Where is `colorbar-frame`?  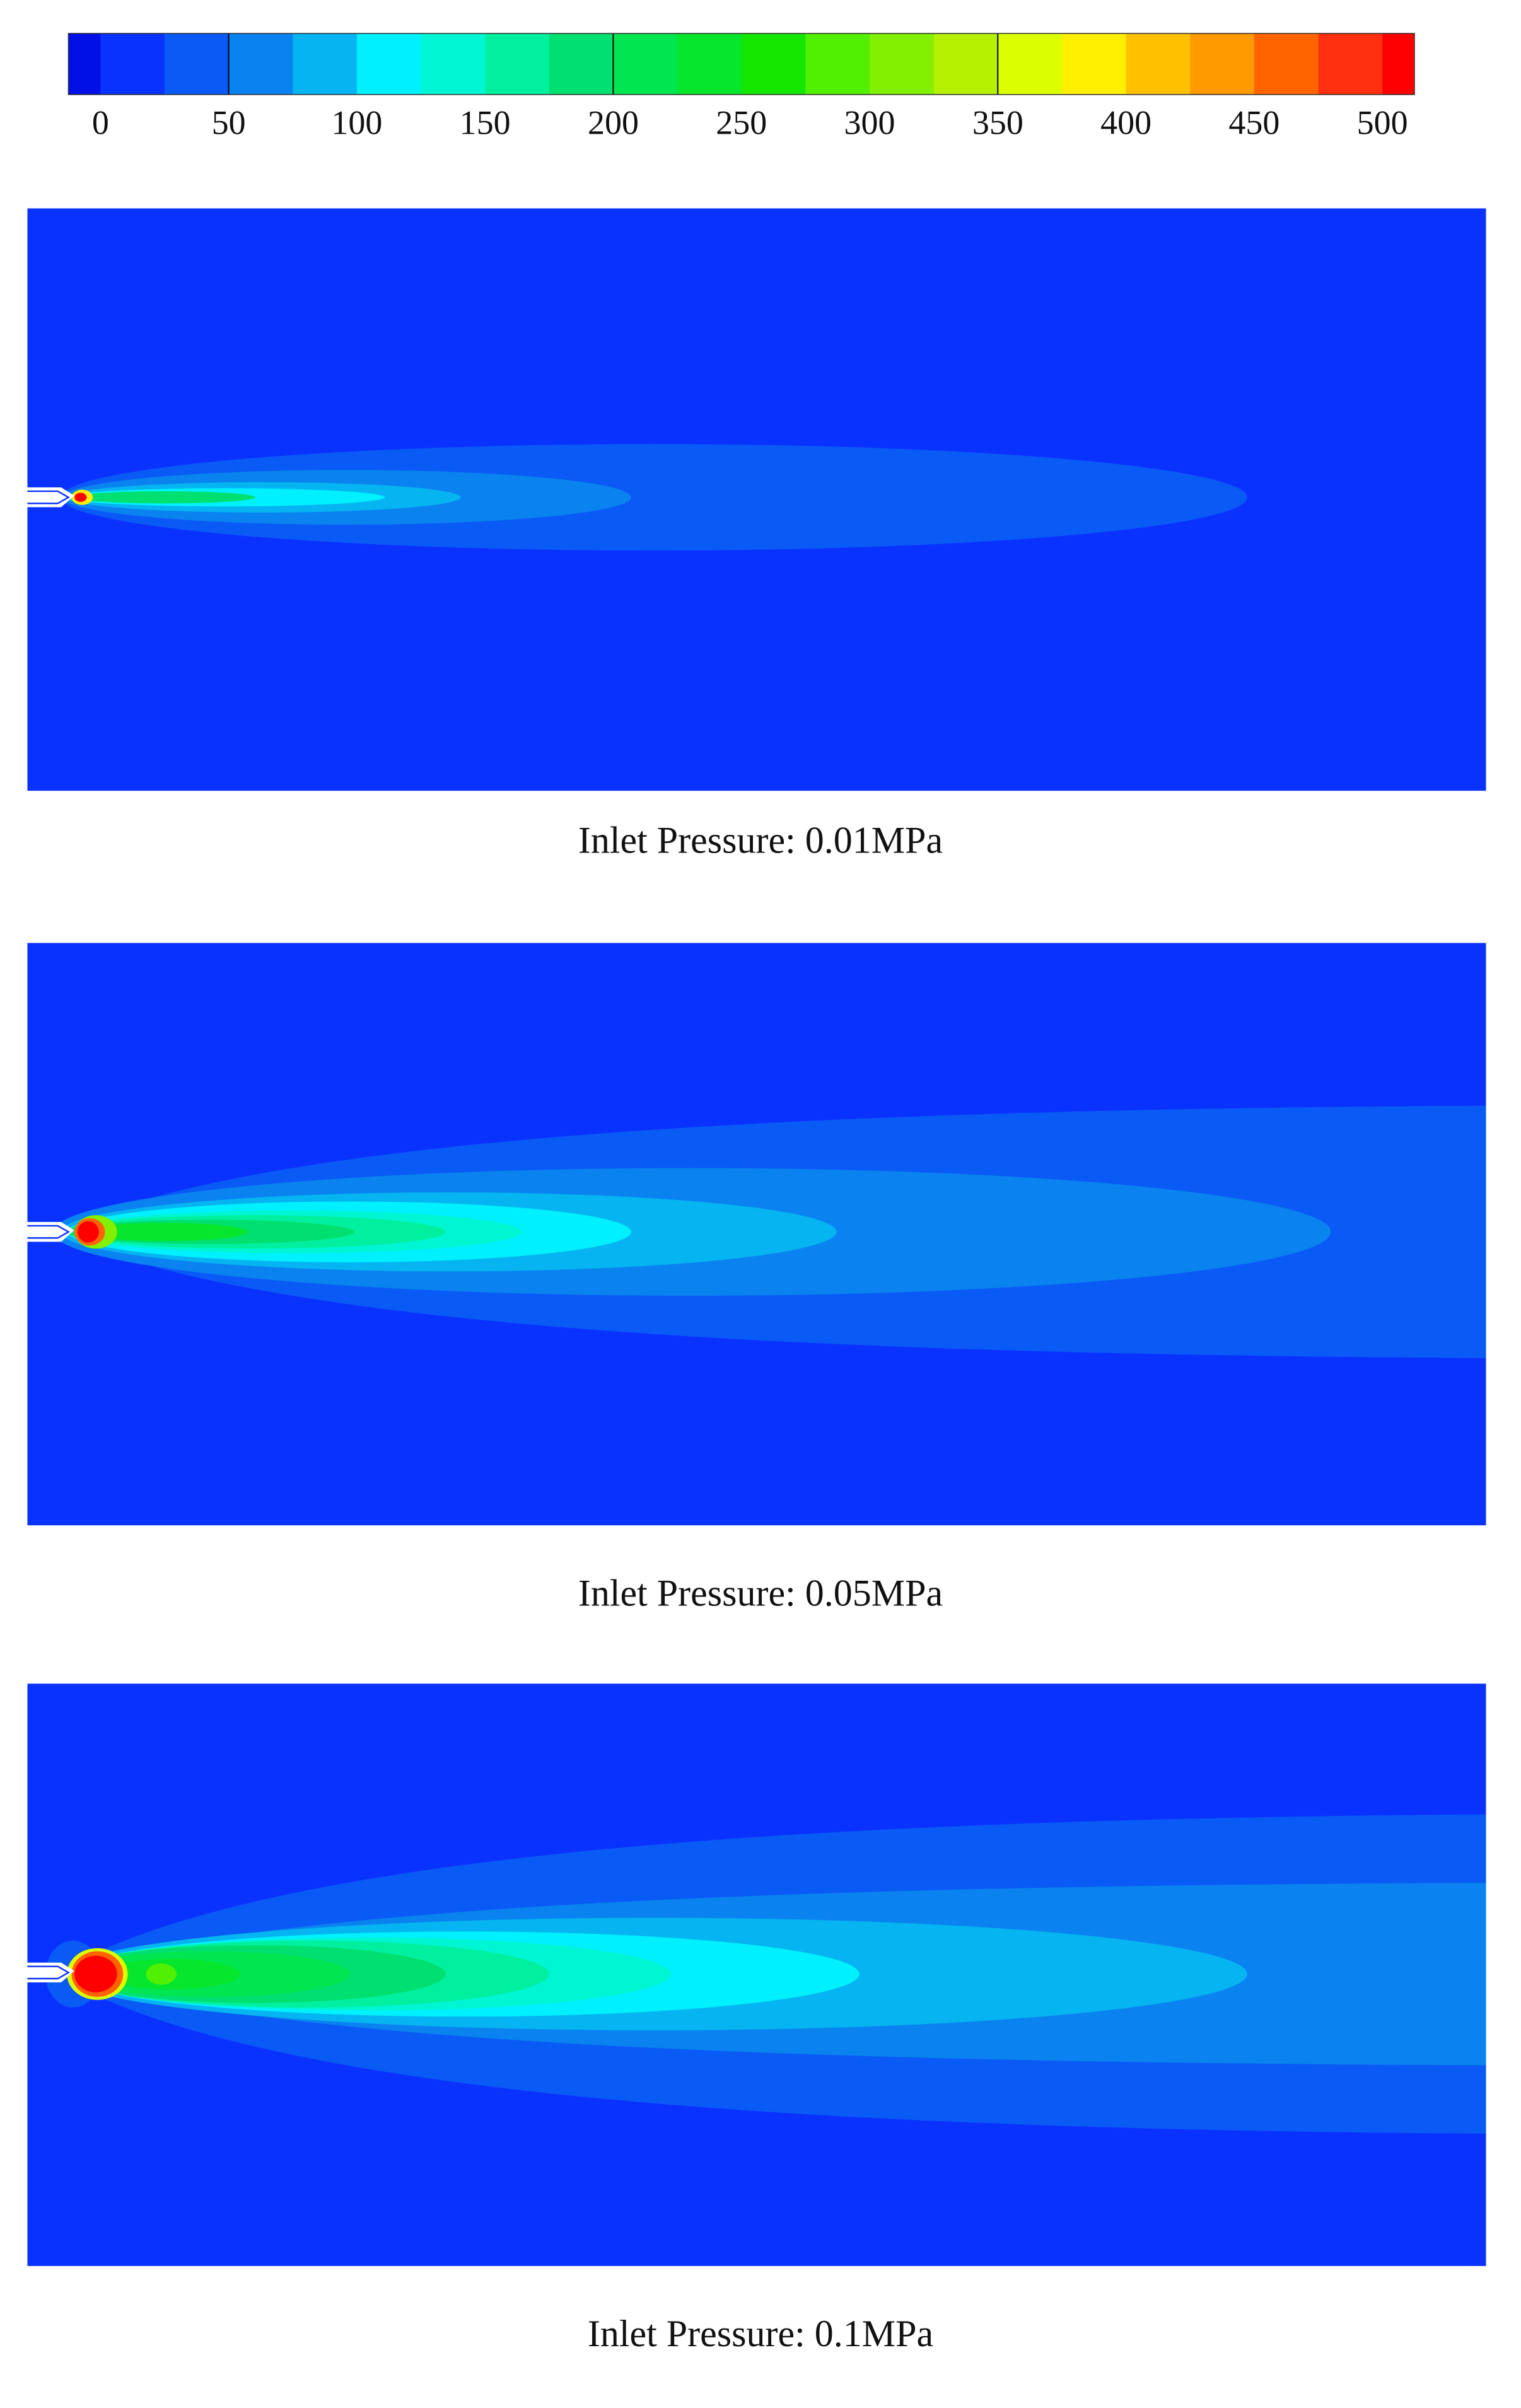 colorbar-frame is located at coordinates (741, 64).